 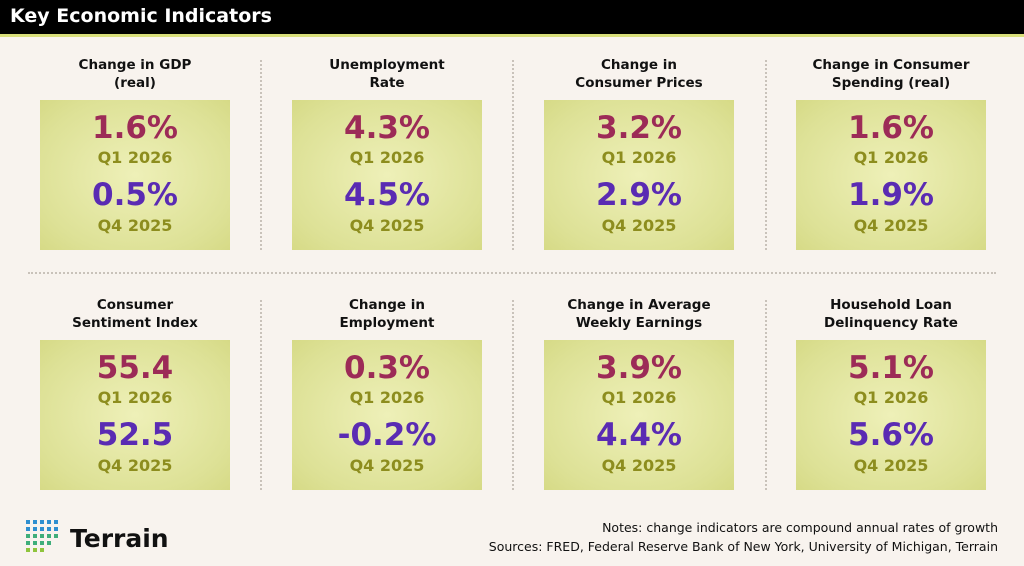 What do you see at coordinates (135, 305) in the screenshot?
I see `card-title: Consumer` at bounding box center [135, 305].